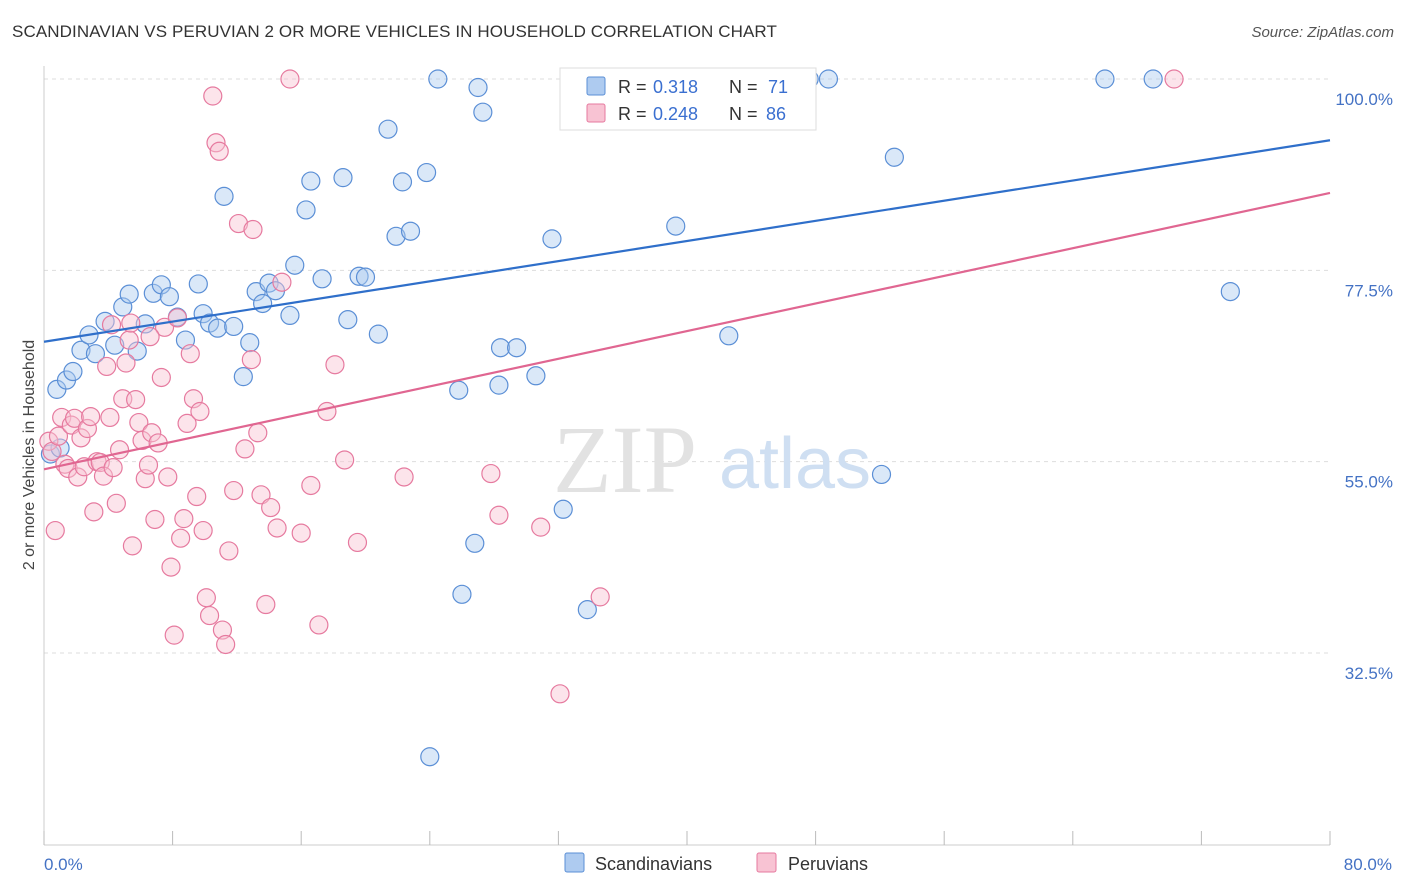 The width and height of the screenshot is (1406, 892). What do you see at coordinates (632, 87) in the screenshot?
I see `legend-r-label-1: R =` at bounding box center [632, 87].